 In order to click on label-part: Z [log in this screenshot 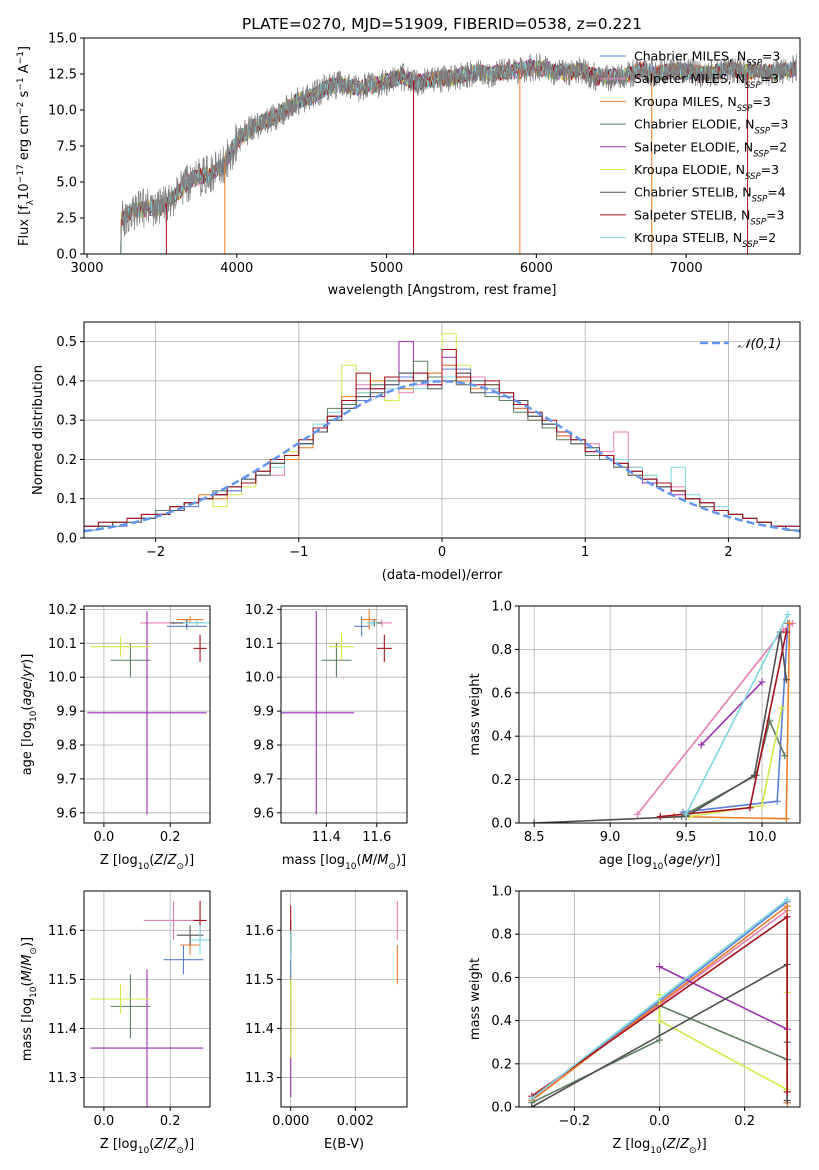, I will do `click(631, 1144)`.